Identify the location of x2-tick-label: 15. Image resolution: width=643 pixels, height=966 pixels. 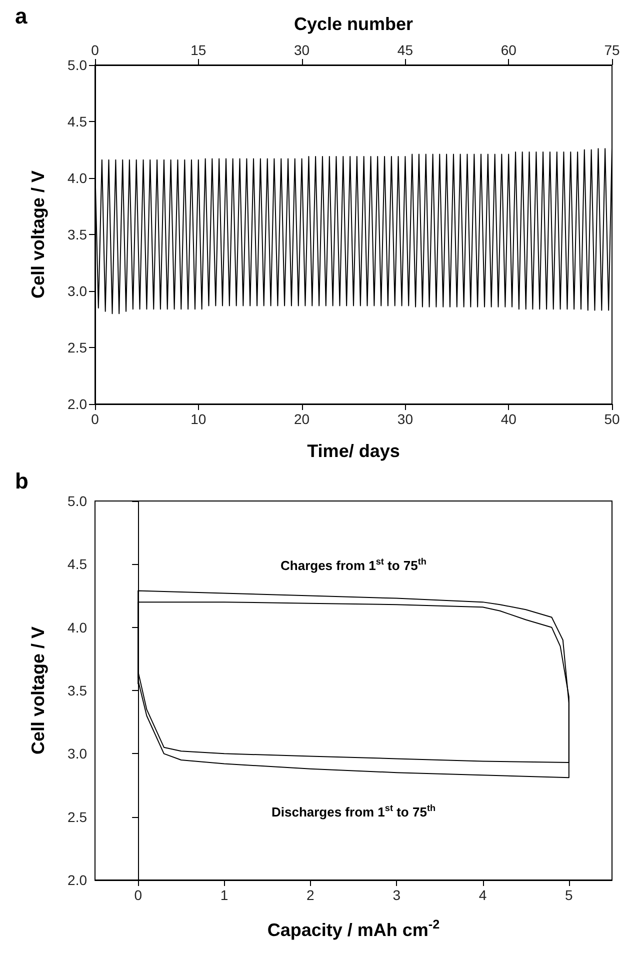
(198, 50).